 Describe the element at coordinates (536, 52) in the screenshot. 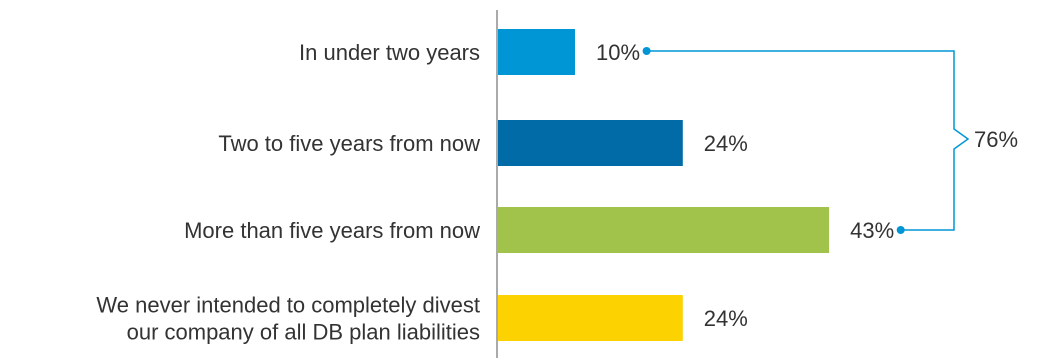

I see `bar-in-under-two-years` at that location.